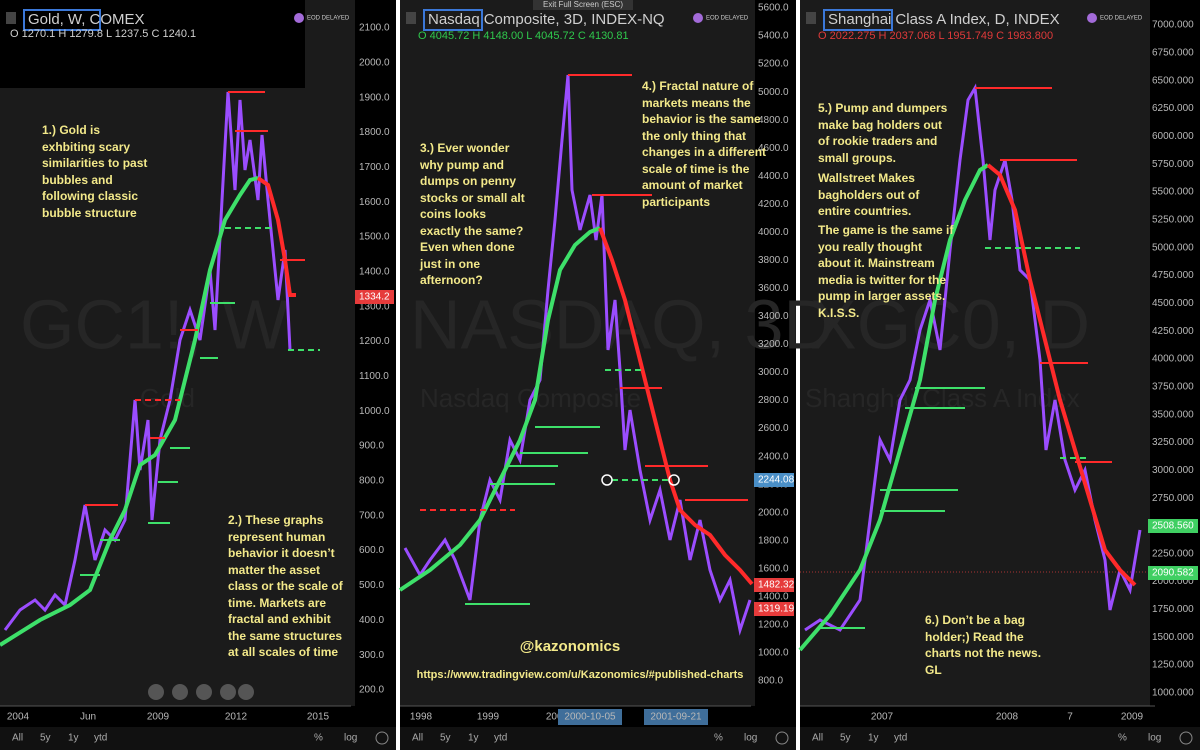  I want to click on y-tick-label: 1000.000, so click(1173, 693).